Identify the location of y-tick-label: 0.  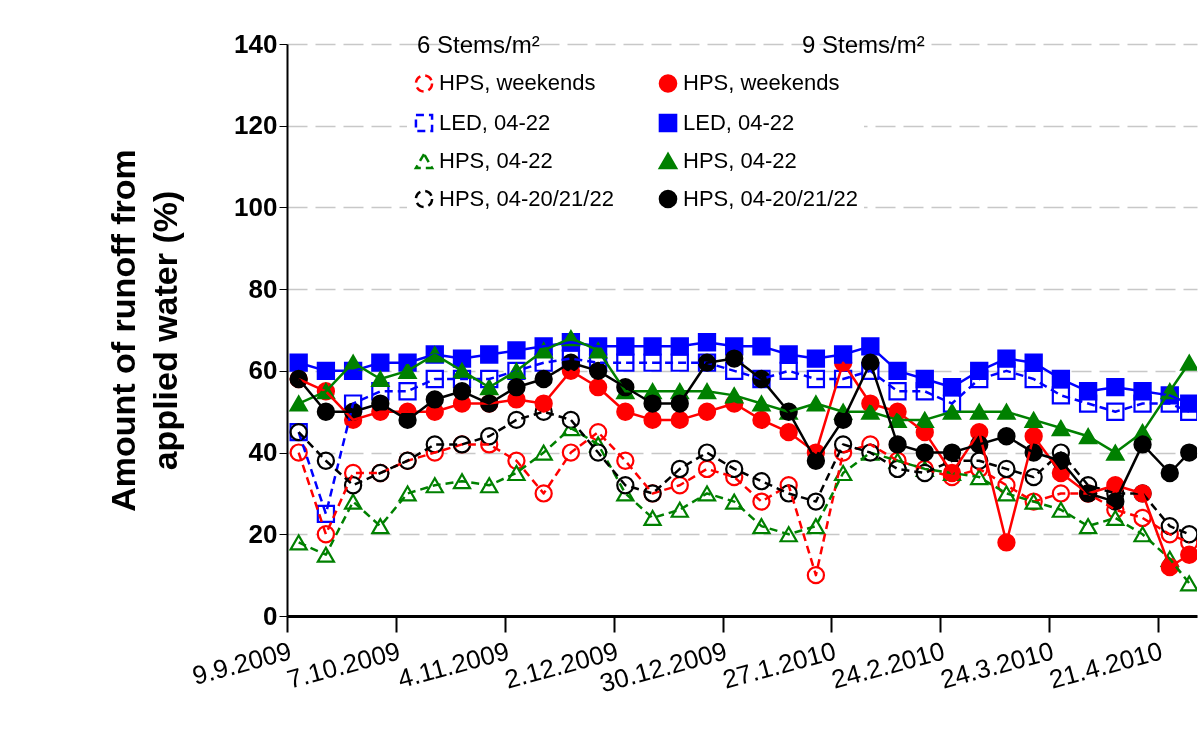
(270, 615).